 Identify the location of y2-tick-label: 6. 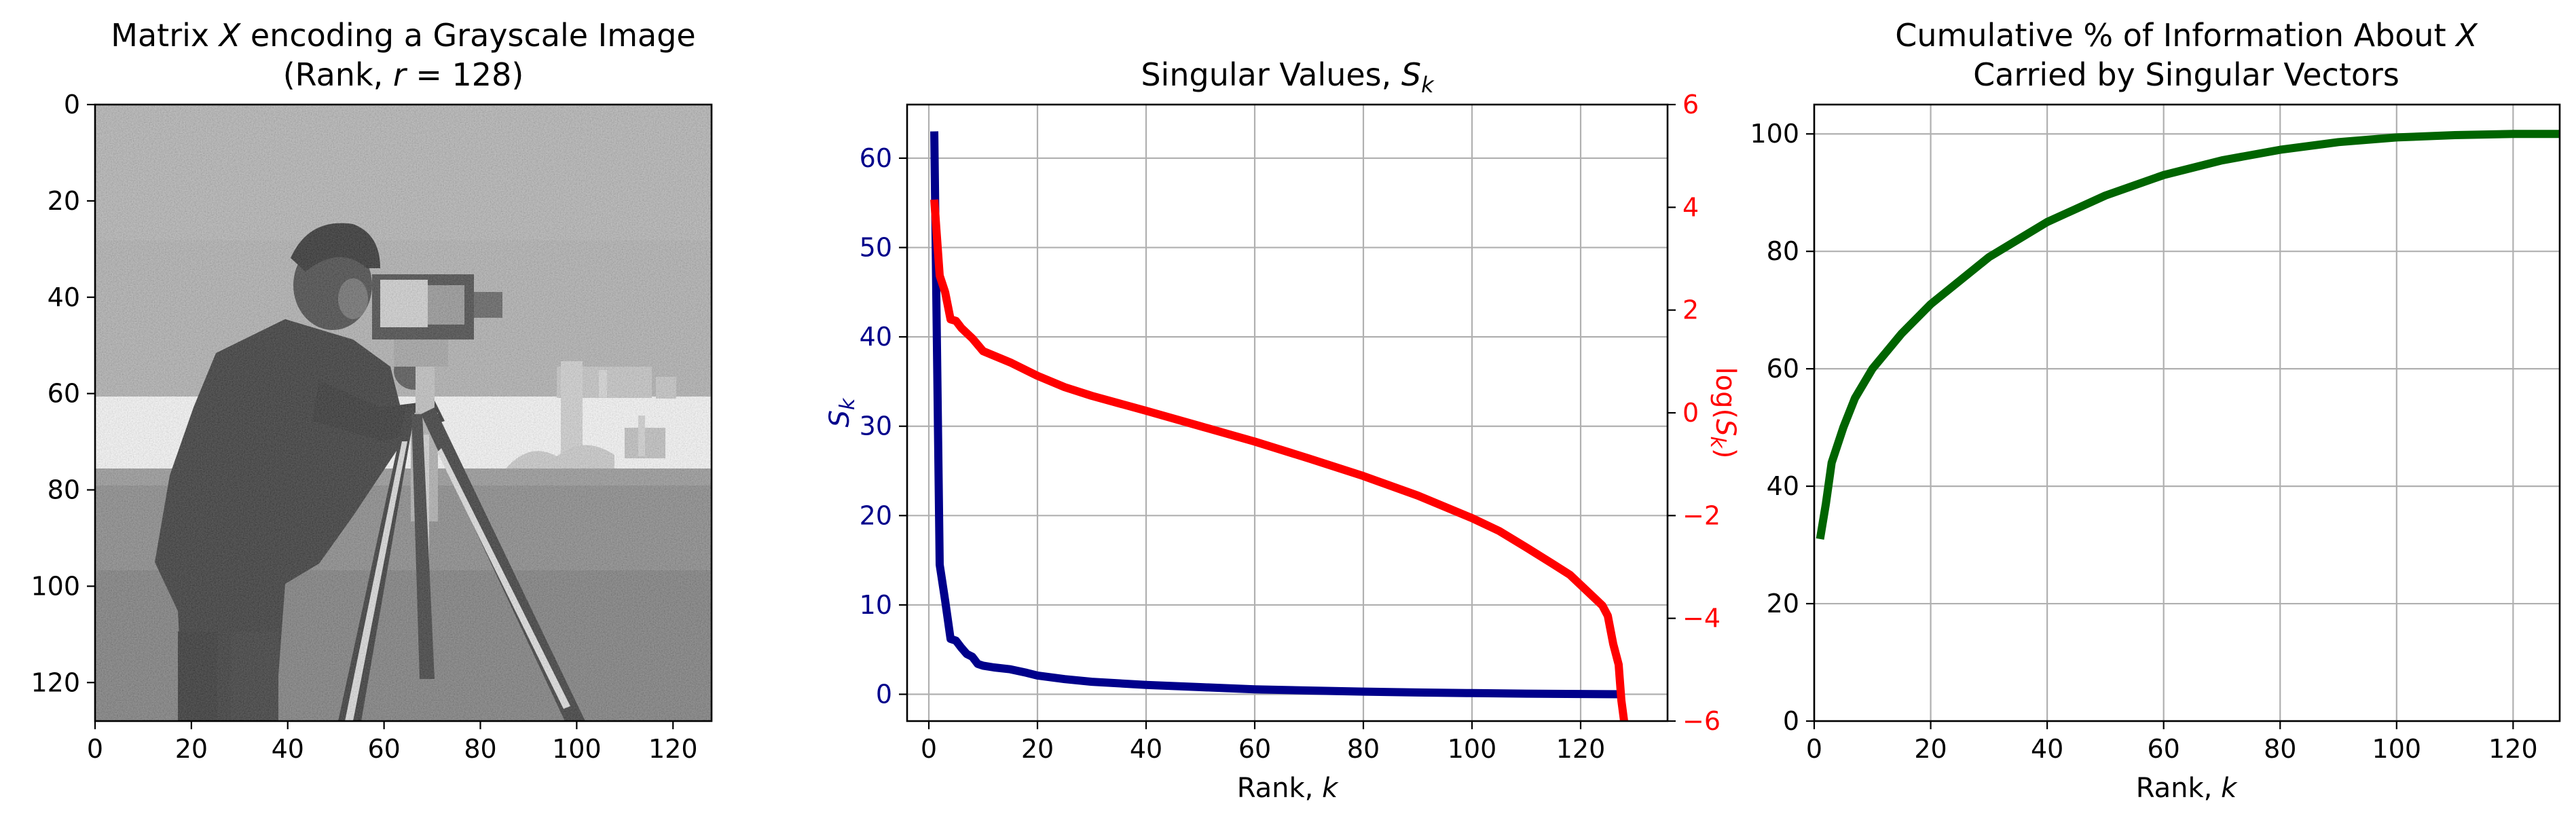
(1690, 105).